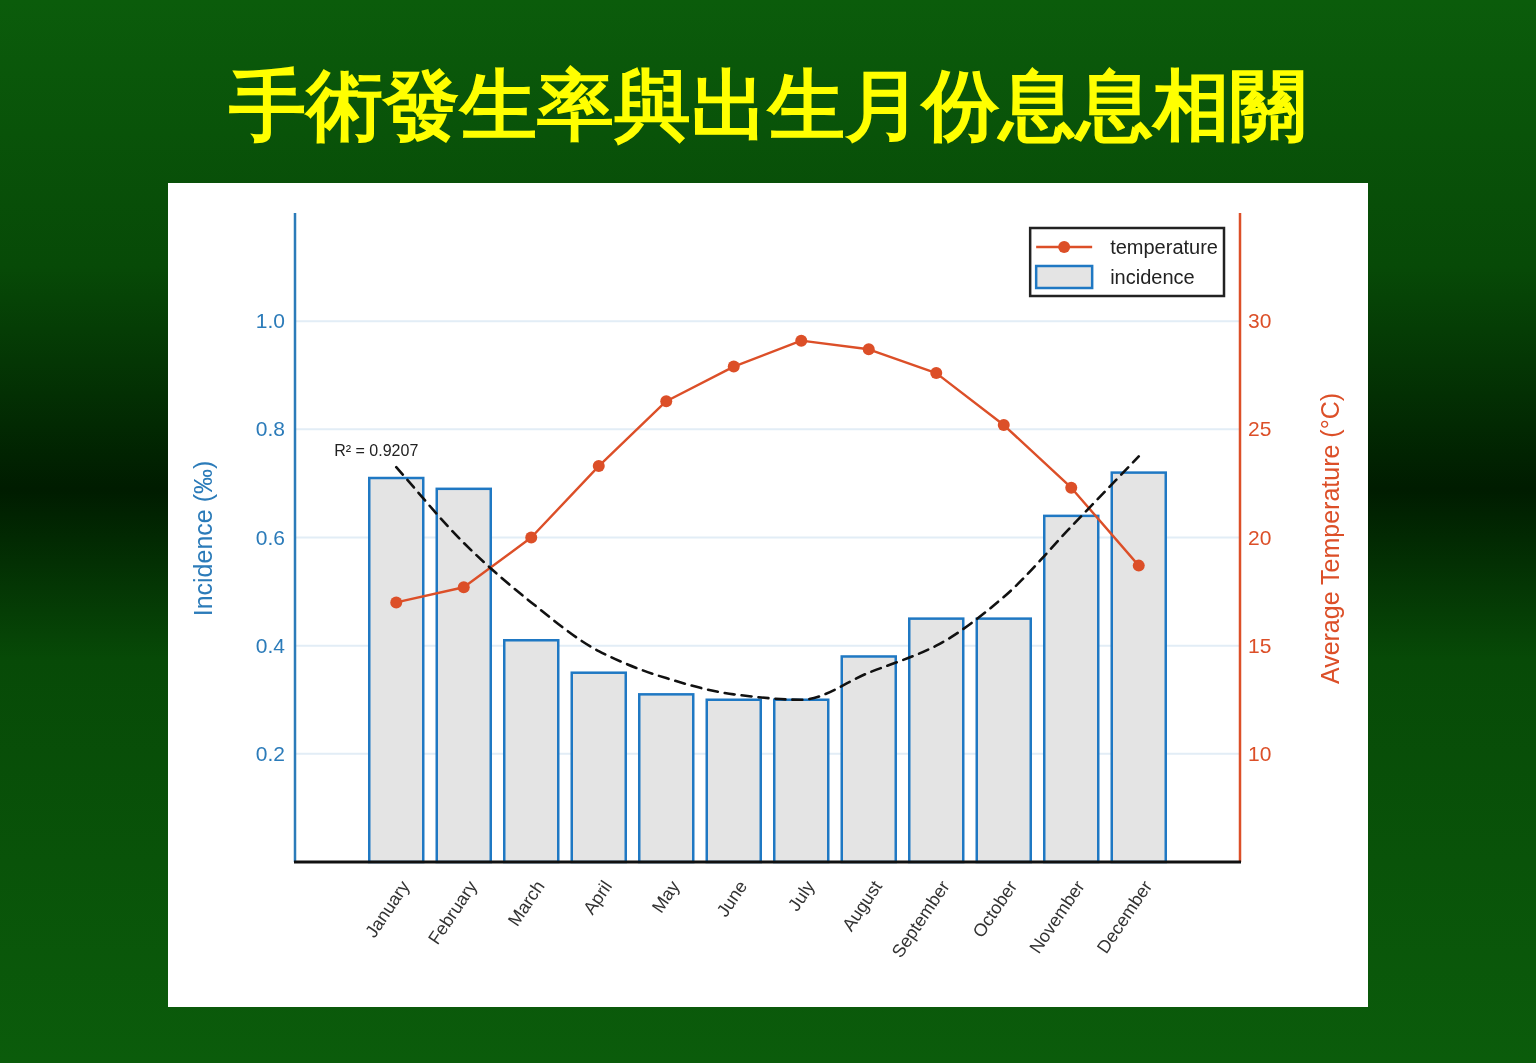  Describe the element at coordinates (801, 896) in the screenshot. I see `x-tick-label: July` at that location.